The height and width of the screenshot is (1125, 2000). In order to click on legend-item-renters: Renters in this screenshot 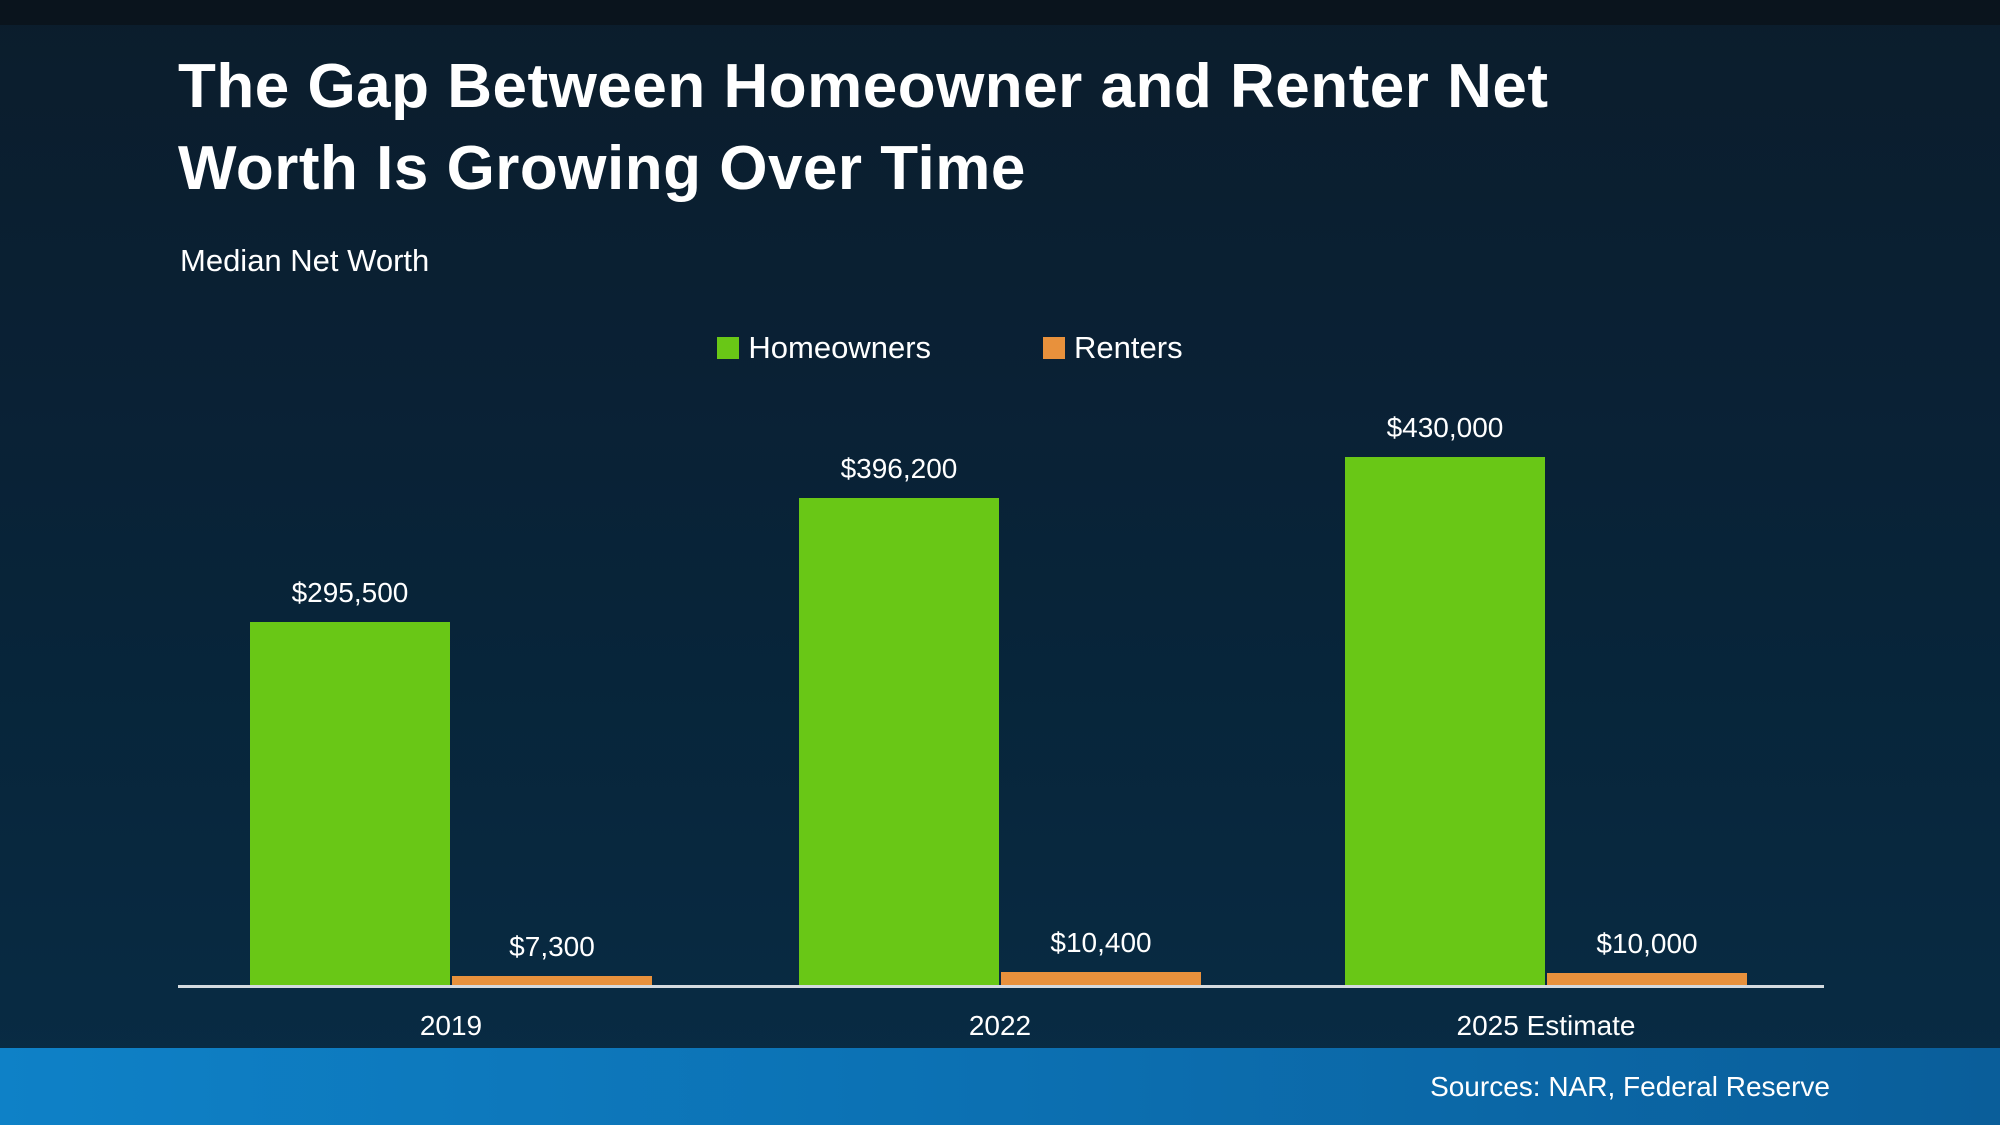, I will do `click(1113, 348)`.